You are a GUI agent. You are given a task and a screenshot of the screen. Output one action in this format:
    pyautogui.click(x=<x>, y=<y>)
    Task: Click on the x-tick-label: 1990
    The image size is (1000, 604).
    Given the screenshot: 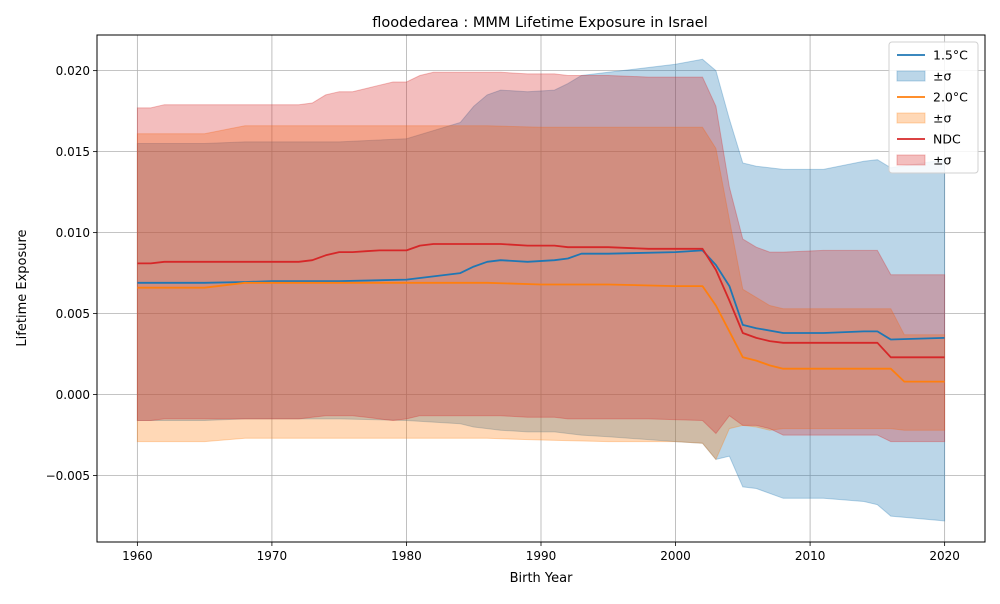 What is the action you would take?
    pyautogui.click(x=541, y=556)
    